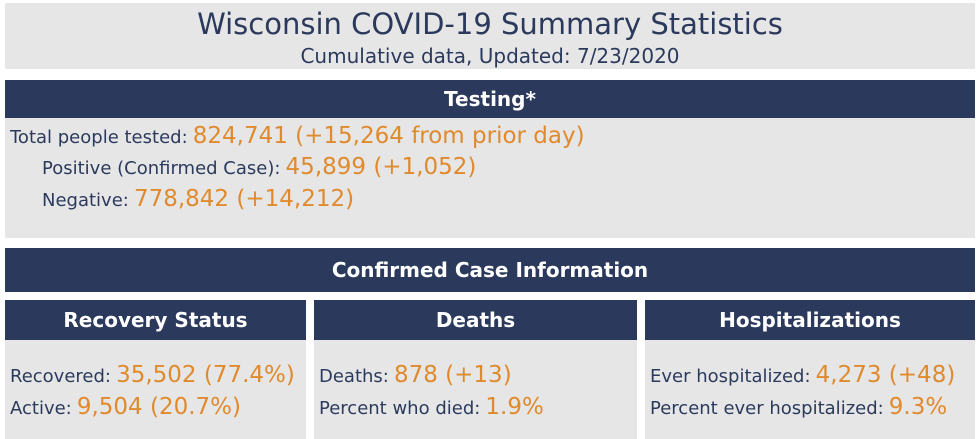 The height and width of the screenshot is (439, 978). What do you see at coordinates (767, 408) in the screenshot?
I see `percent-hospitalized-label: Percent ever hospitalized:` at bounding box center [767, 408].